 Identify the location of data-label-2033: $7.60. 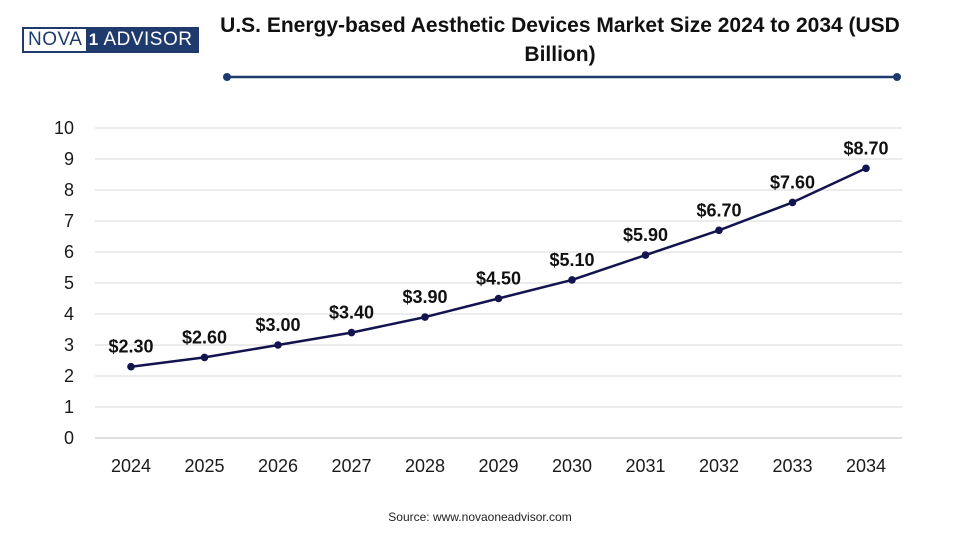
(792, 182).